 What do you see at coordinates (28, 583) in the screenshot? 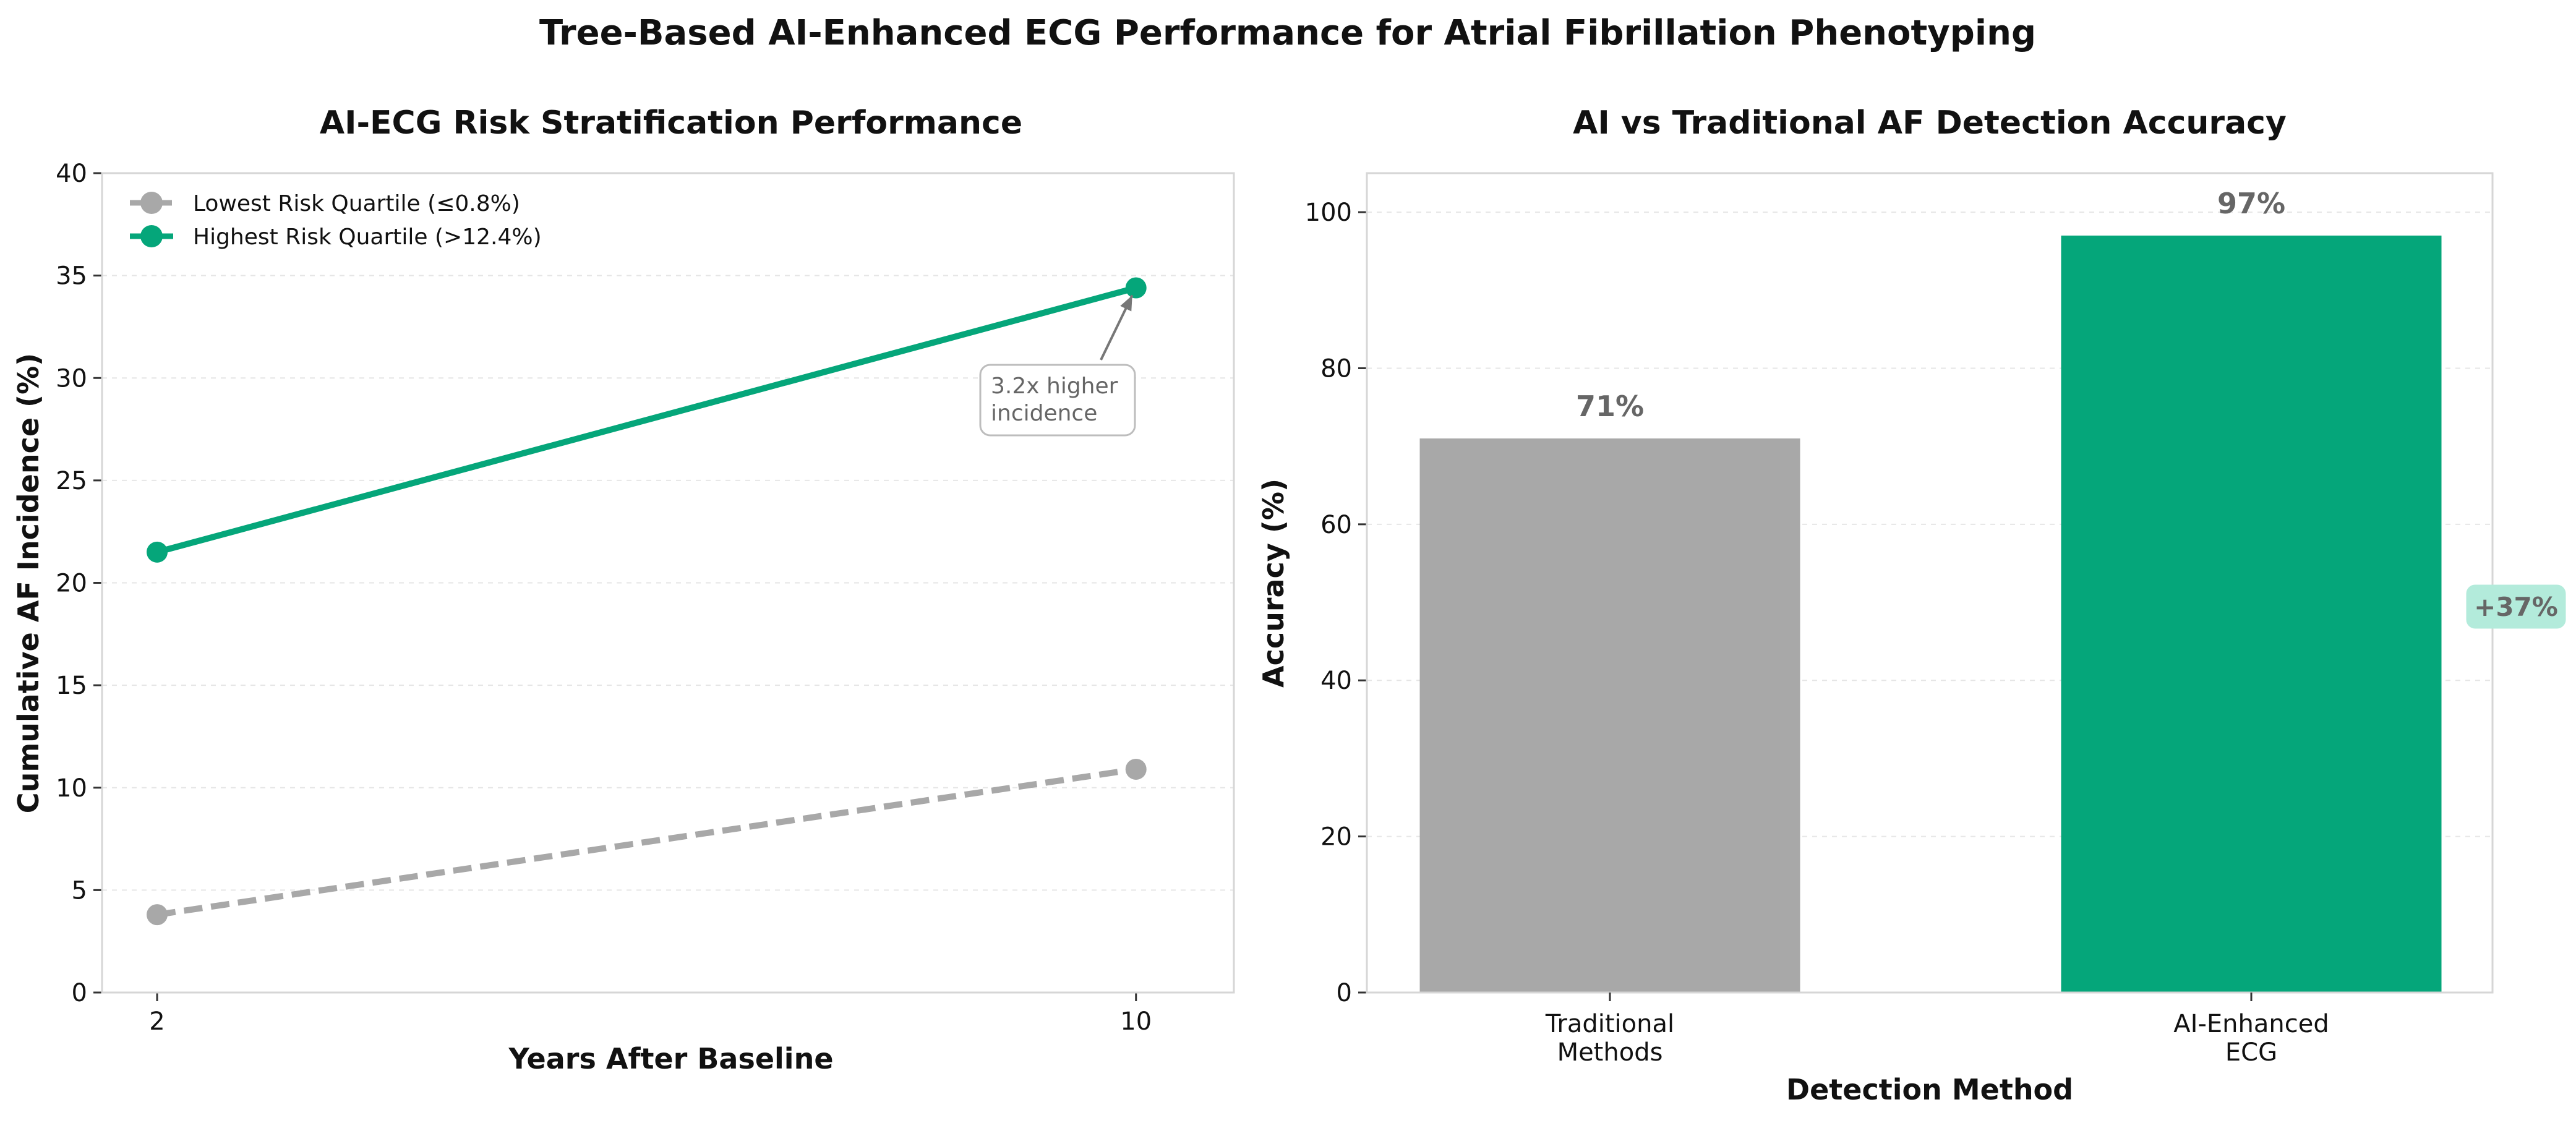
I see `line-chart-y-axis-label: Cumulative AF Incidence (%)` at bounding box center [28, 583].